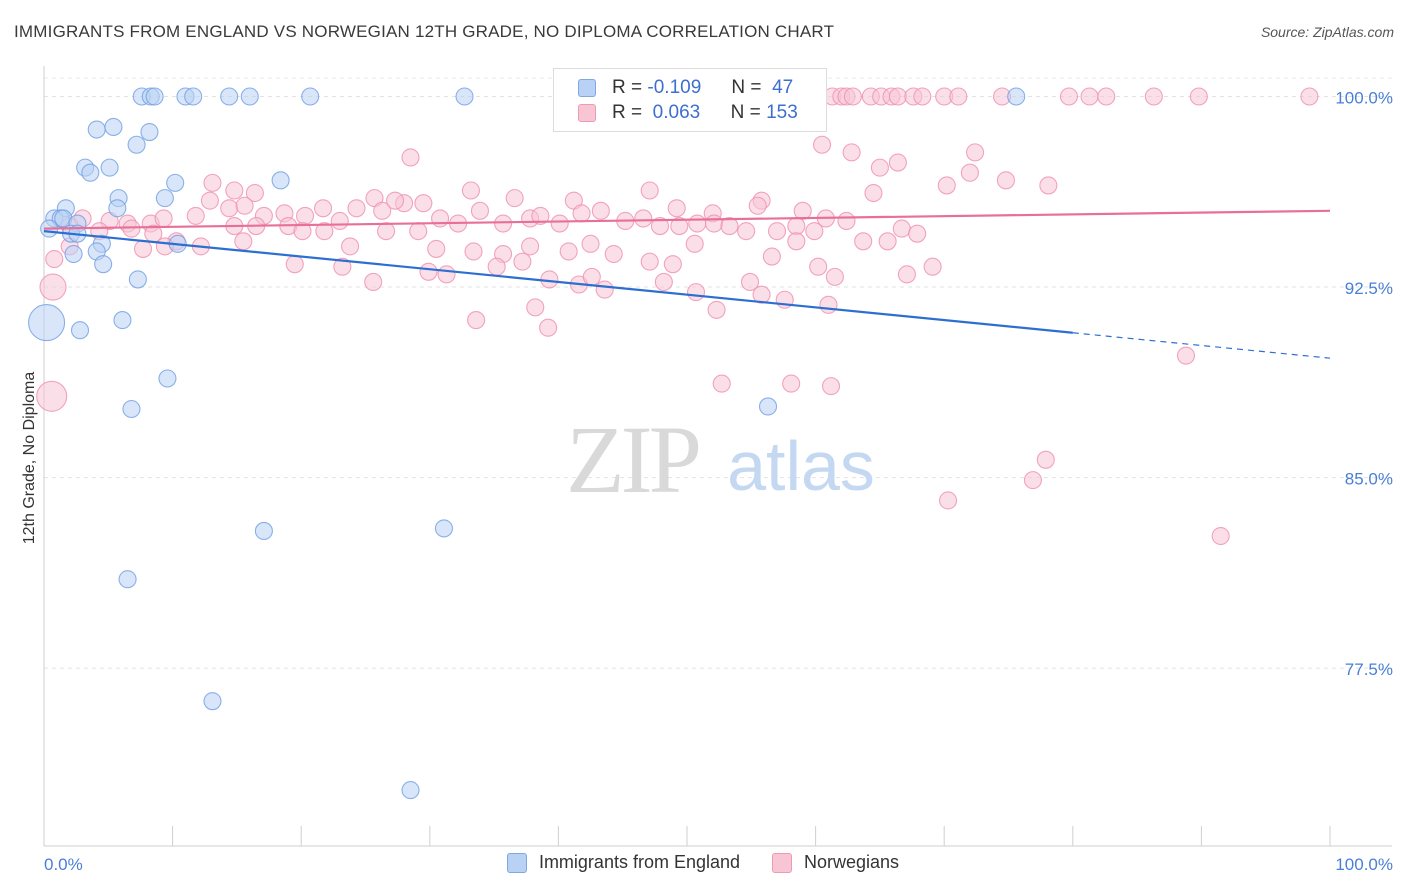  Describe the element at coordinates (632, 459) in the screenshot. I see `watermark-zip: ZIP` at that location.